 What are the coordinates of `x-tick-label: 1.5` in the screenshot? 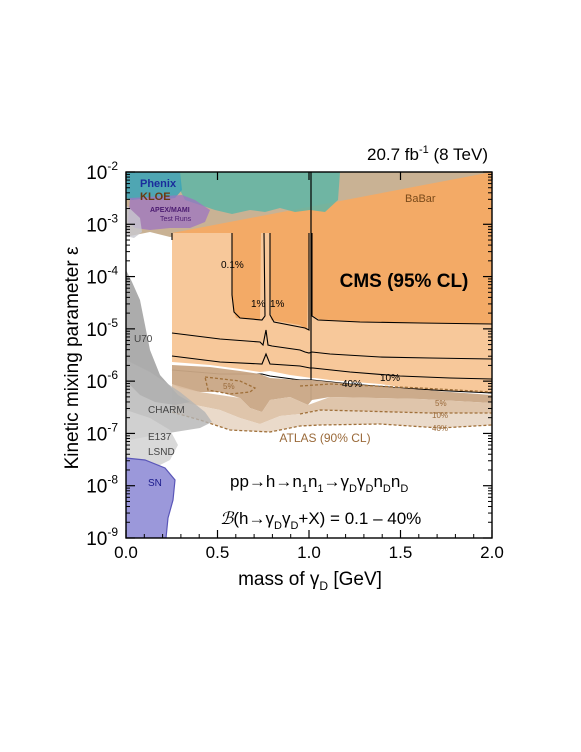 It's located at (401, 552).